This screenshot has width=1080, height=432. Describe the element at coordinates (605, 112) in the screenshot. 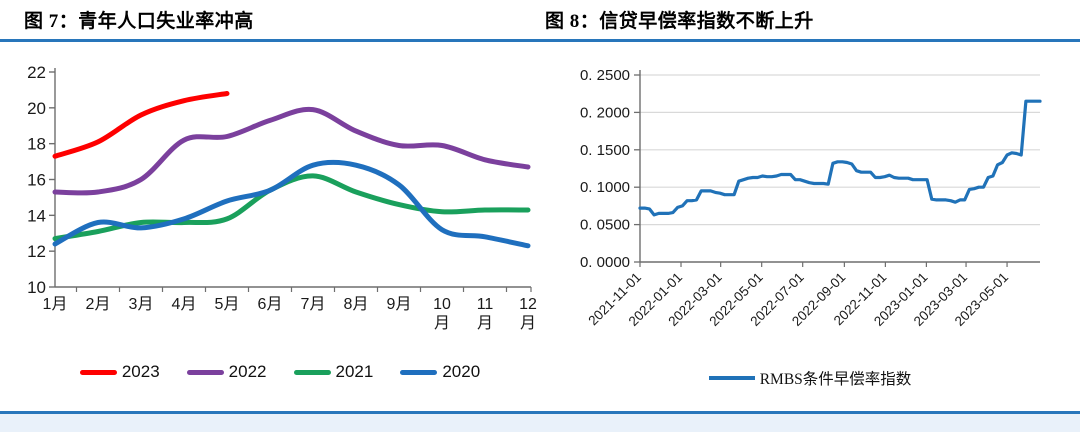

I see `fig8-ytick: 0. 2000` at that location.